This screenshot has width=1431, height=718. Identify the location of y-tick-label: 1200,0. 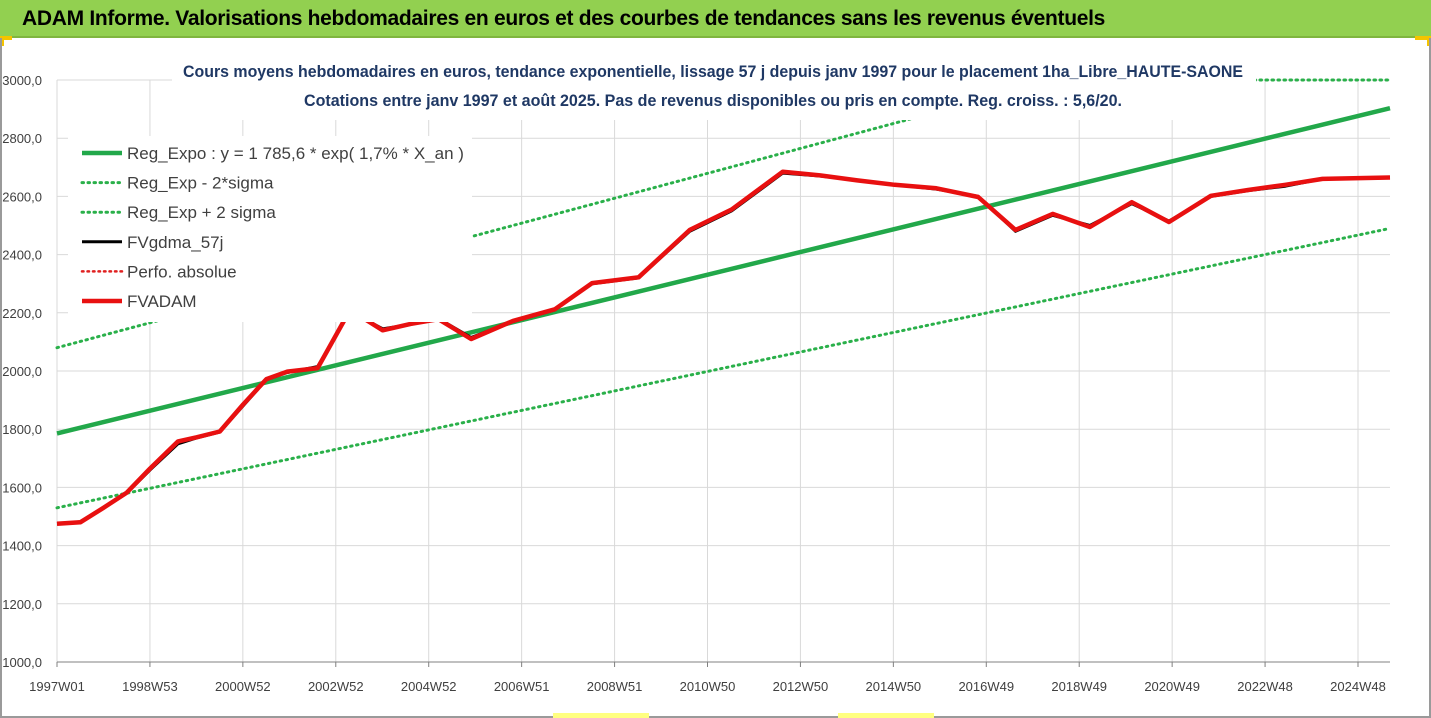
(22, 604).